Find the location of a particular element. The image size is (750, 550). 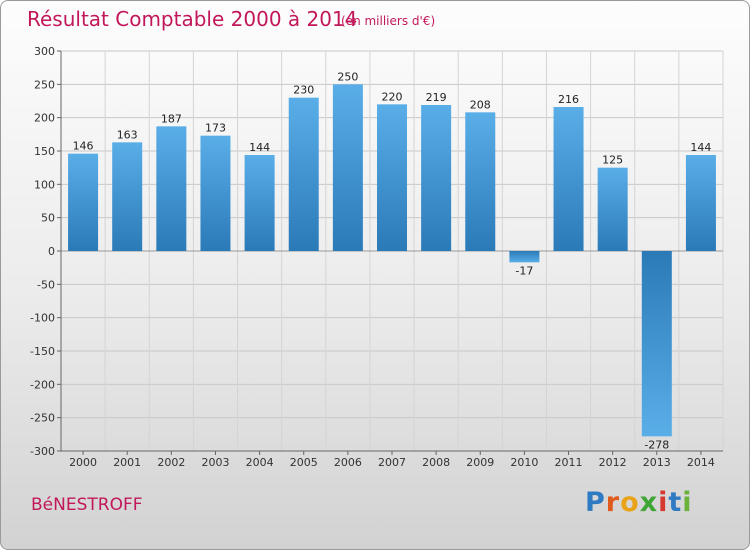

x-tick-label: 2013 is located at coordinates (657, 462).